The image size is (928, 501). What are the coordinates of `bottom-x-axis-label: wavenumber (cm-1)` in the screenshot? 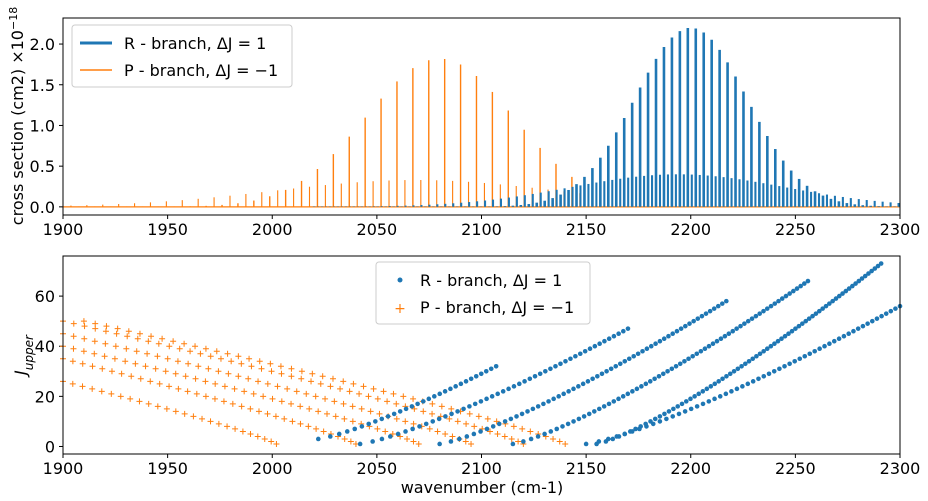 It's located at (482, 487).